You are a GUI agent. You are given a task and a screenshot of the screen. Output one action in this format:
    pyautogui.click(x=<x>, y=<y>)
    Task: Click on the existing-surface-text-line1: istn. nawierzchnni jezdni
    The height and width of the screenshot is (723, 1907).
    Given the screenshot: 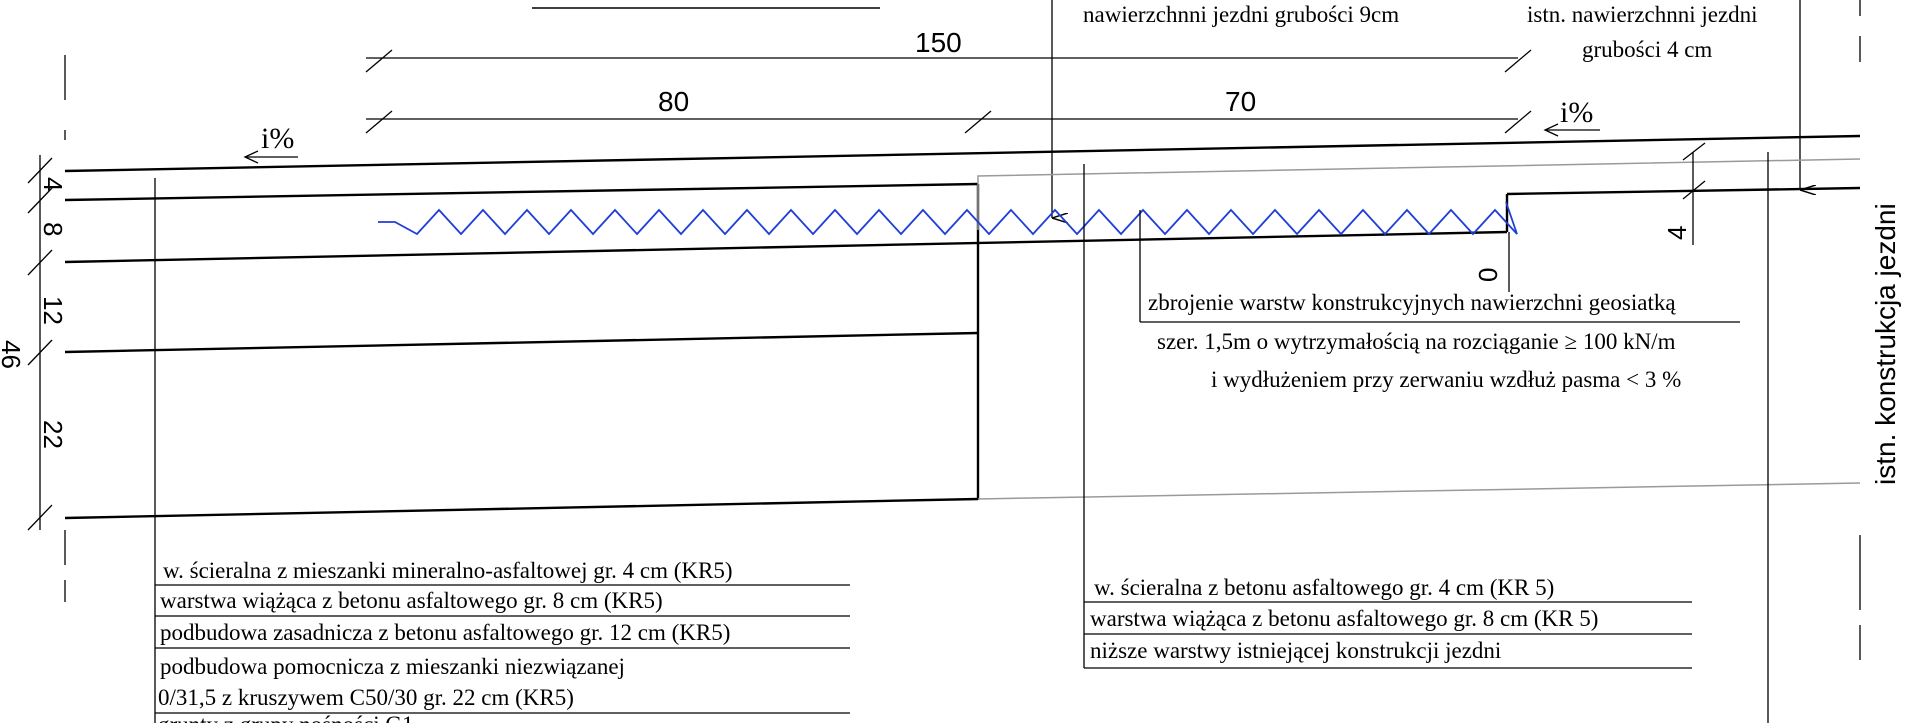 What is the action you would take?
    pyautogui.click(x=1642, y=14)
    